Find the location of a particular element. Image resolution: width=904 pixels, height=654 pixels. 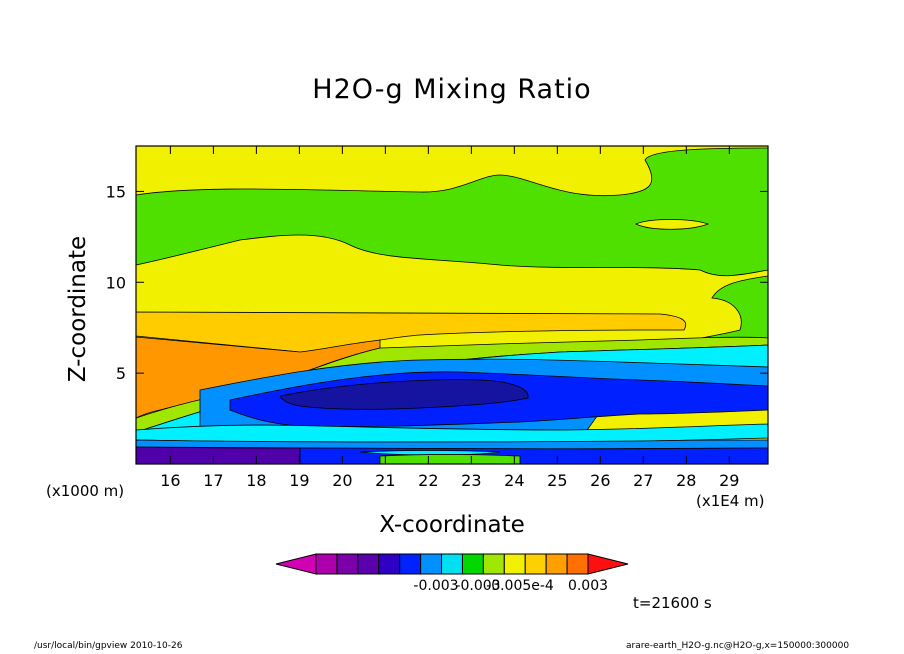

region-navy is located at coordinates (404, 394).